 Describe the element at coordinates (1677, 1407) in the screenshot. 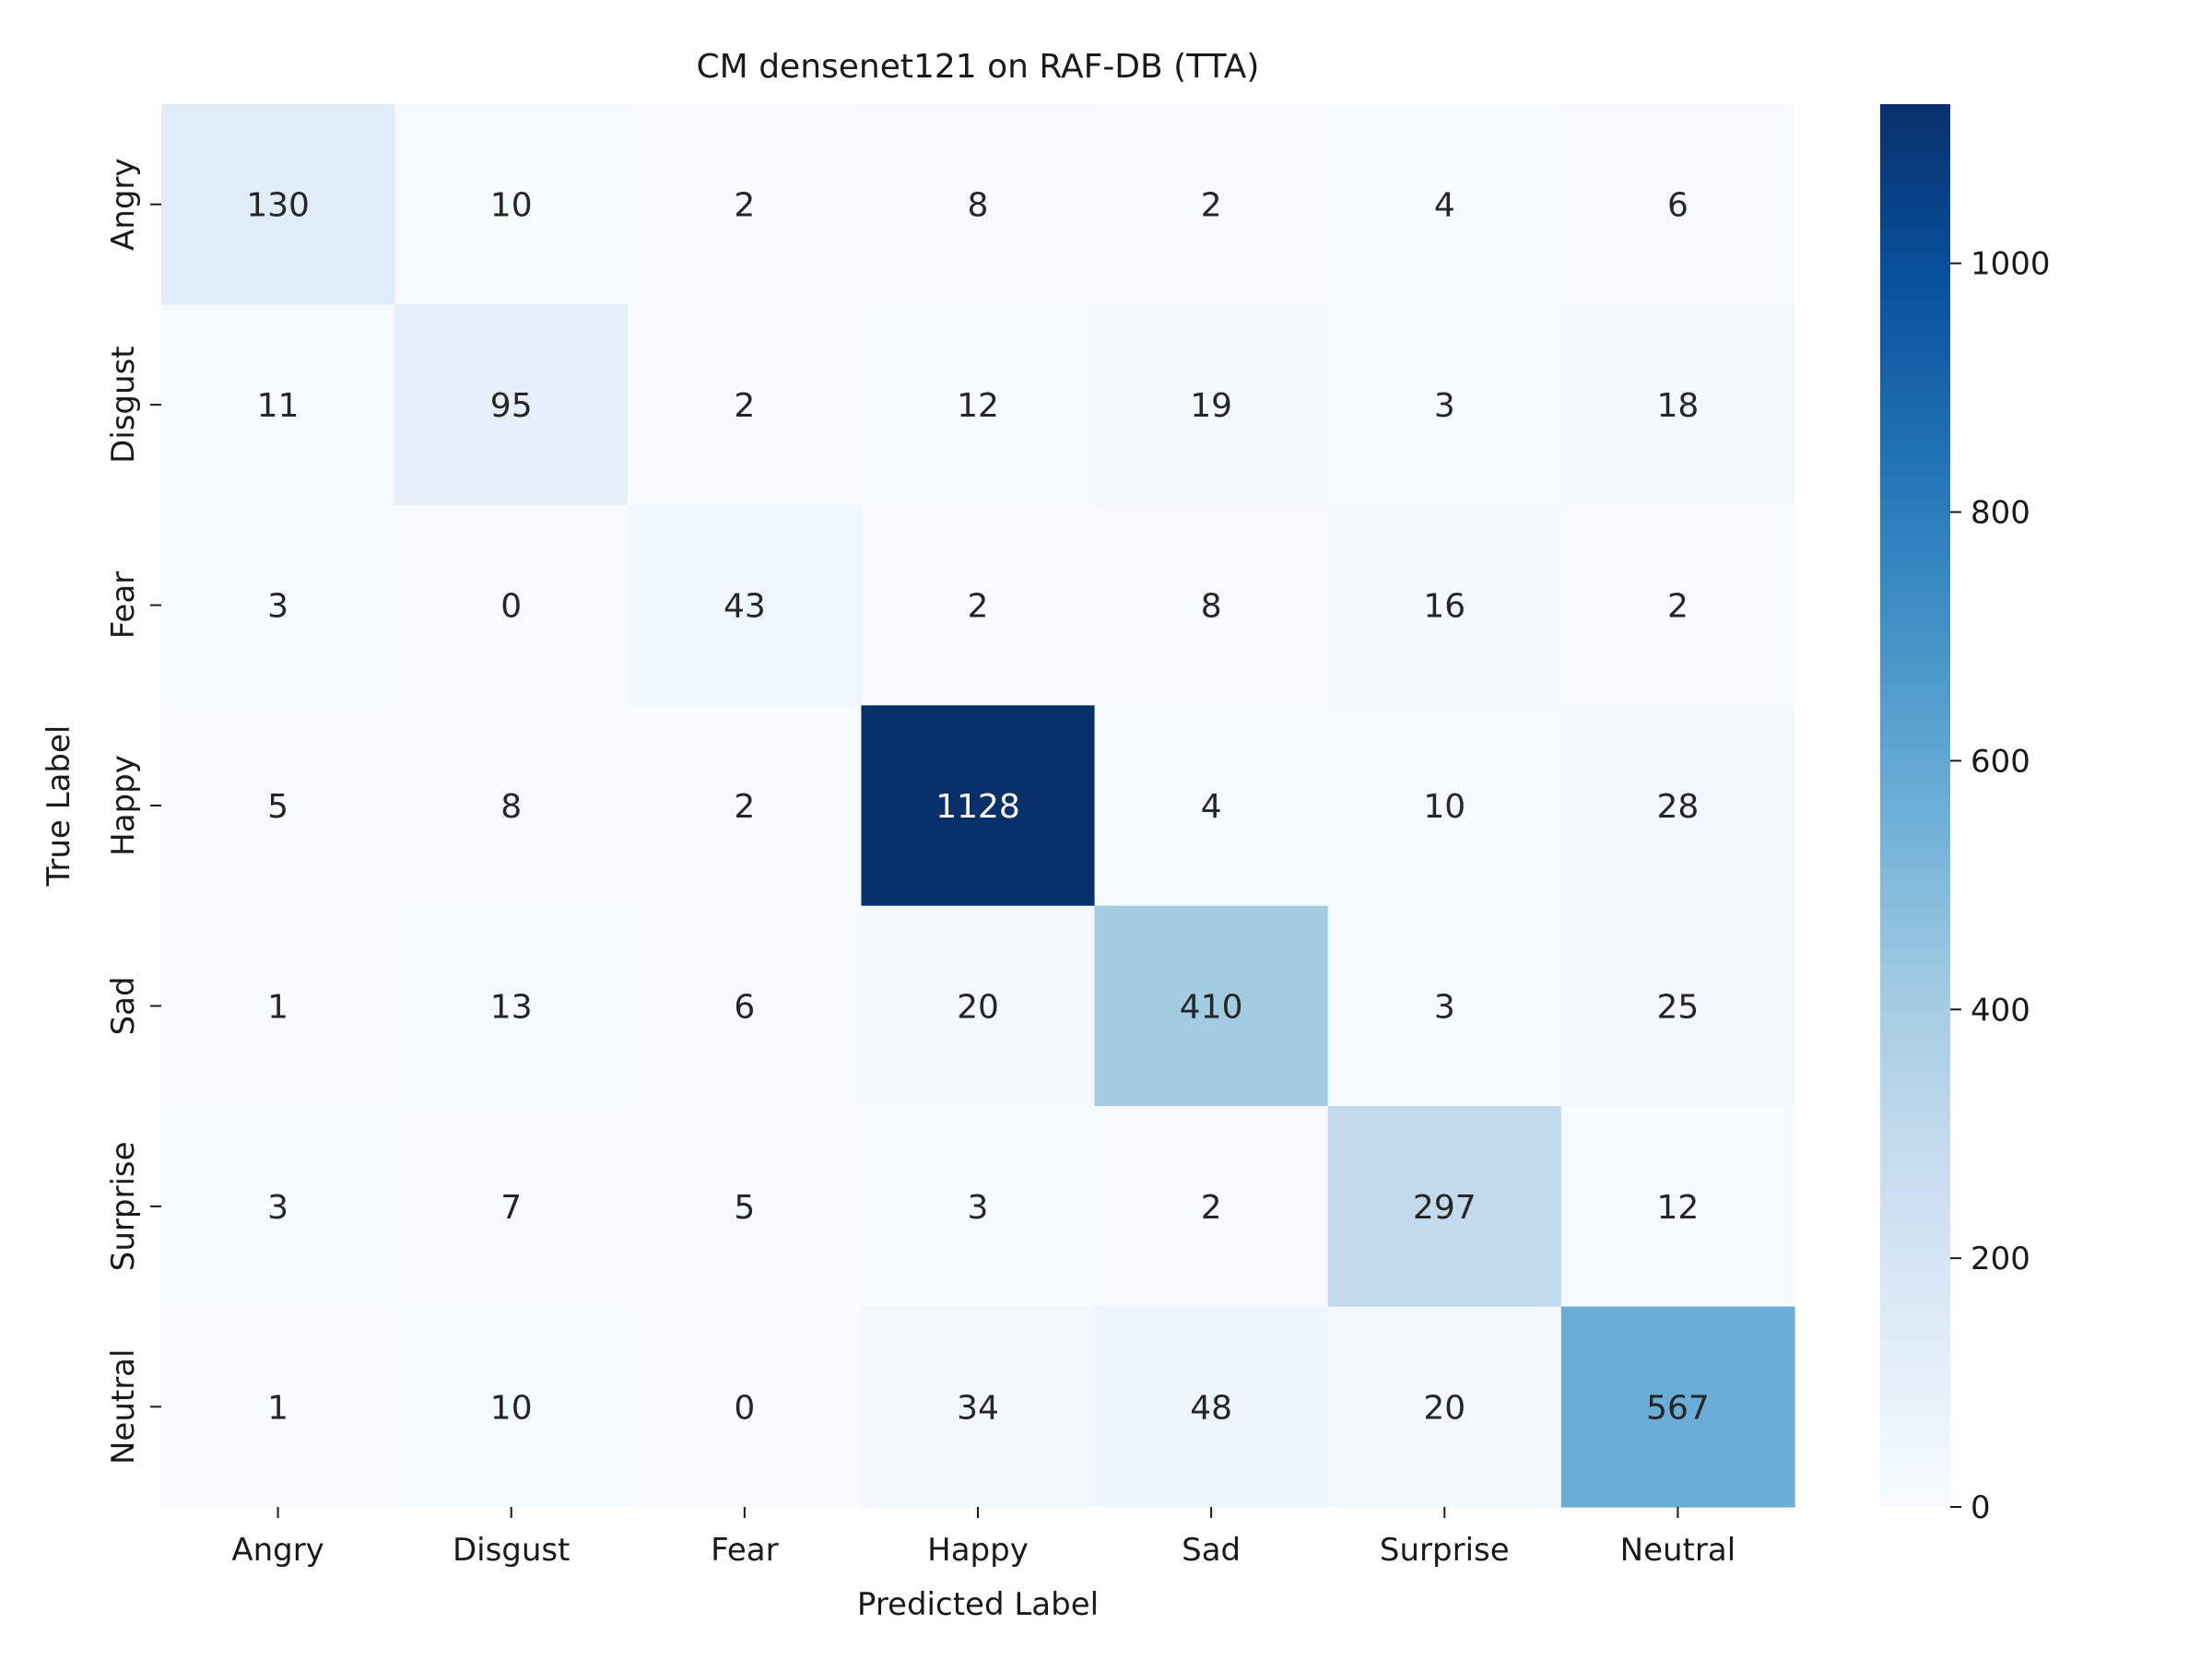

I see `heatmap-cell-neutral-neutral` at that location.